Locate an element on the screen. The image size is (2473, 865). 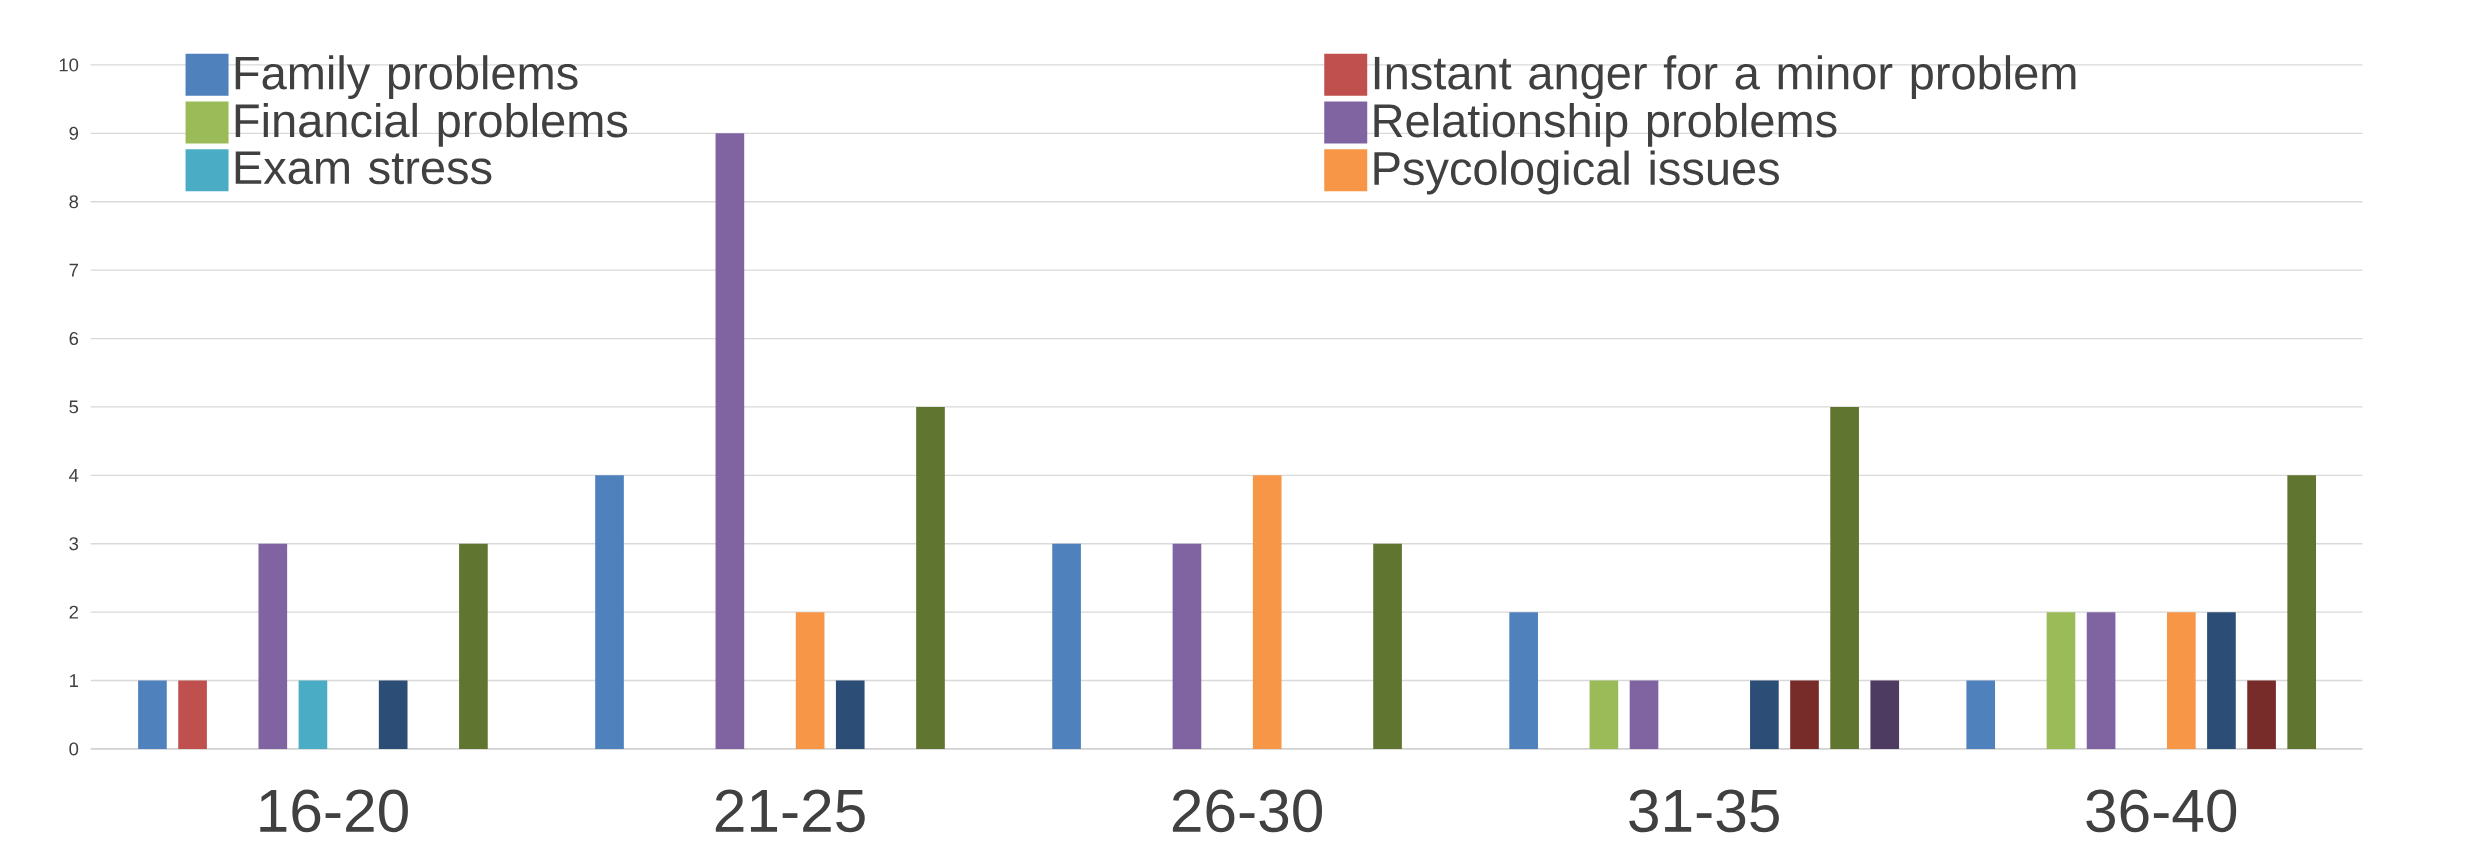
x-tick-label: 21-25 is located at coordinates (790, 810).